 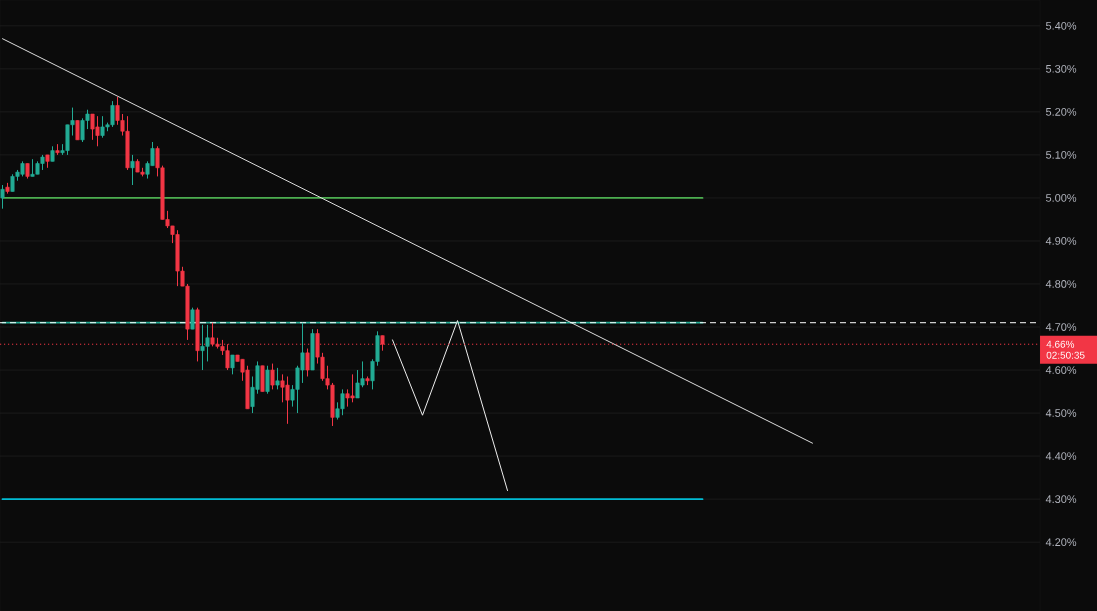 I want to click on y-tick-label: 4.70%, so click(x=1061, y=327).